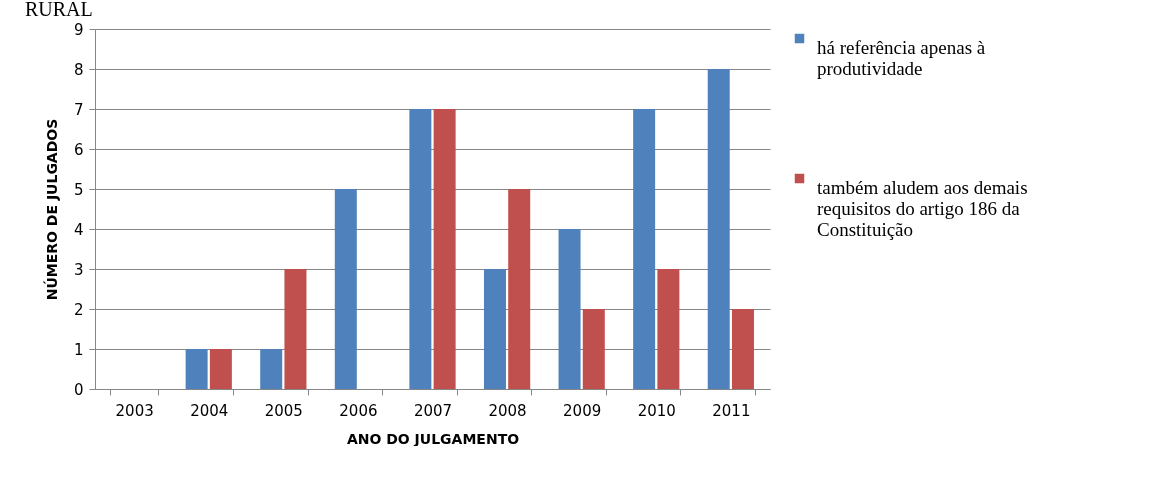 This screenshot has height=477, width=1165. I want to click on y-tick-label: 4, so click(78, 229).